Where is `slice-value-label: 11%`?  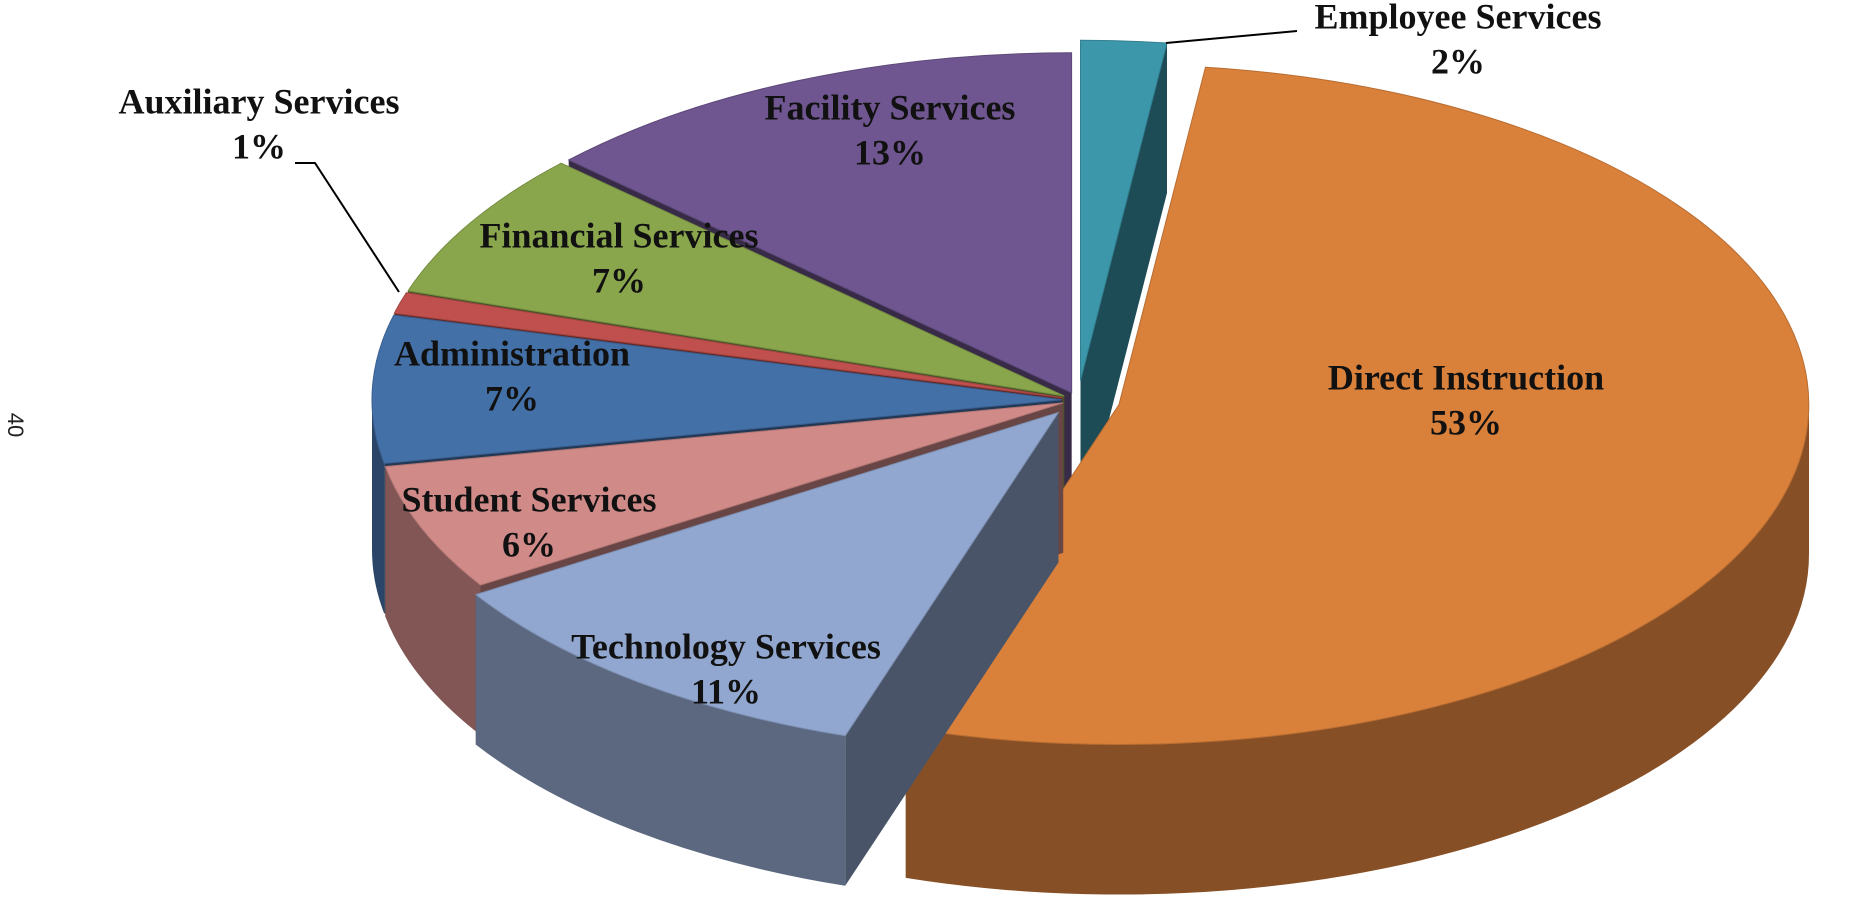
slice-value-label: 11% is located at coordinates (726, 691).